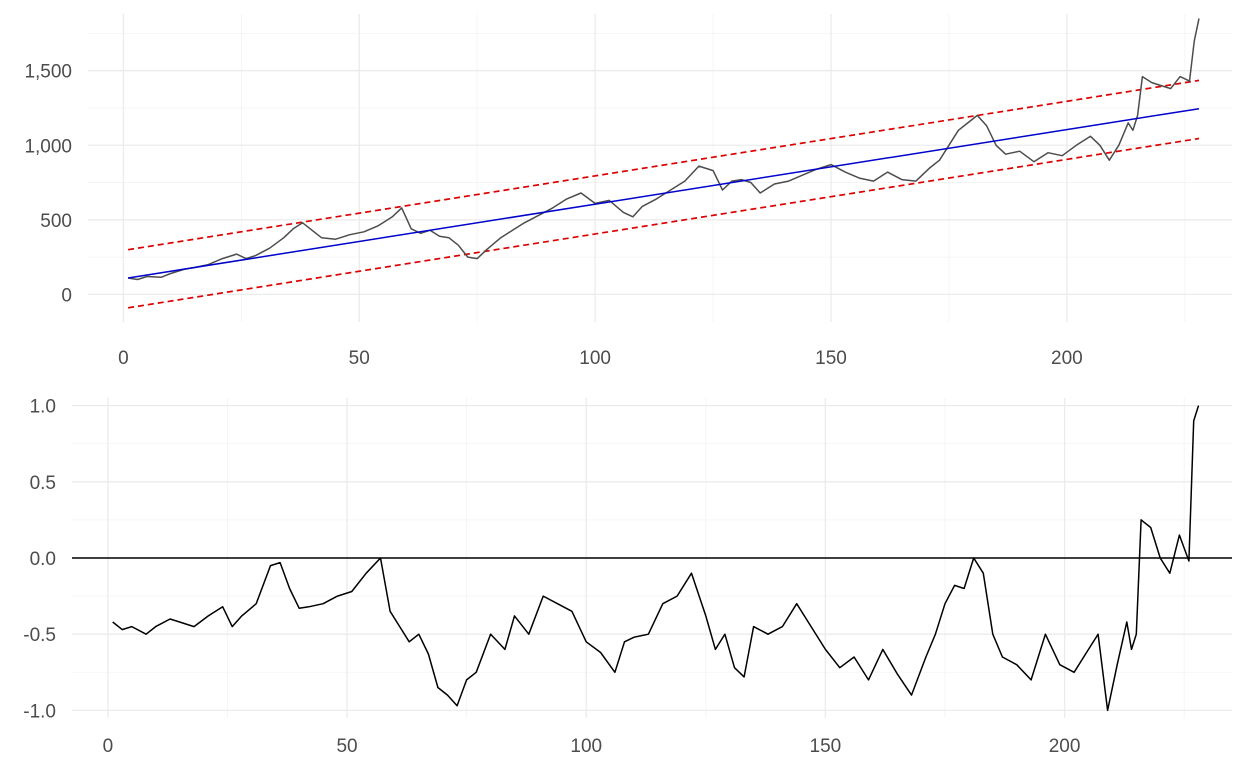 The width and height of the screenshot is (1248, 768). I want to click on top-y-axis-tick-labels: 0 500 1,000 1,500, so click(48, 184).